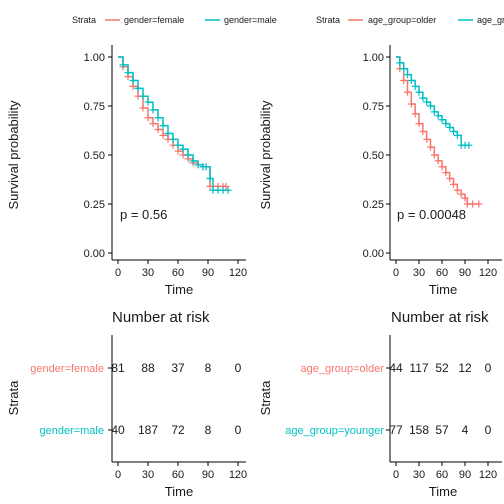  What do you see at coordinates (154, 20) in the screenshot?
I see `legend-label: gender=female` at bounding box center [154, 20].